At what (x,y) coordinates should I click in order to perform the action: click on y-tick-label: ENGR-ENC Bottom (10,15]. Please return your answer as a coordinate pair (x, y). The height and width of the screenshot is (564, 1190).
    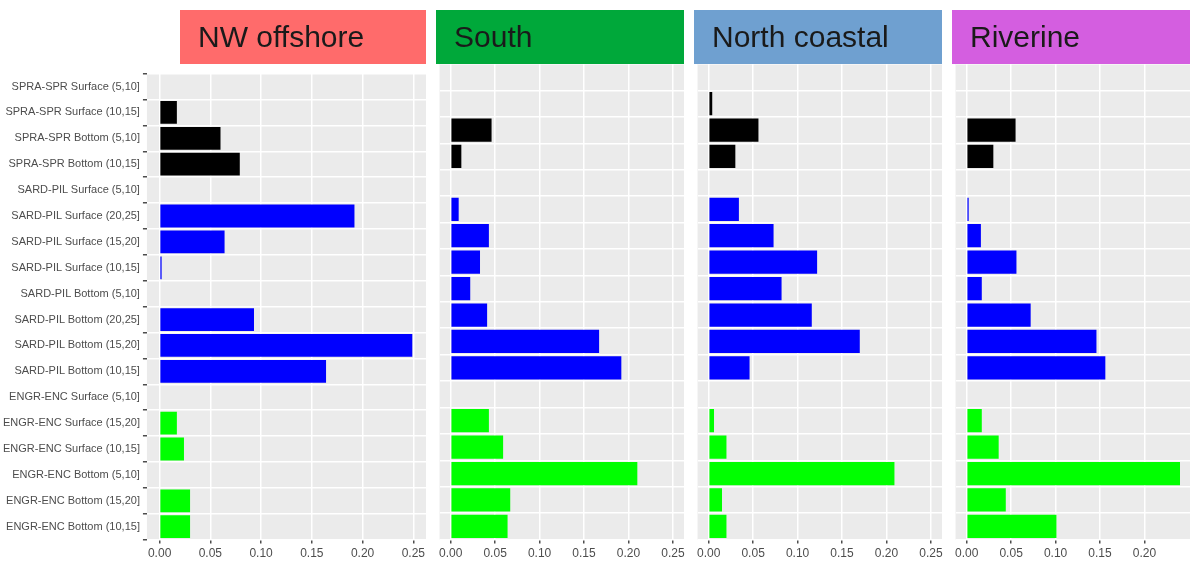
    Looking at the image, I should click on (73, 525).